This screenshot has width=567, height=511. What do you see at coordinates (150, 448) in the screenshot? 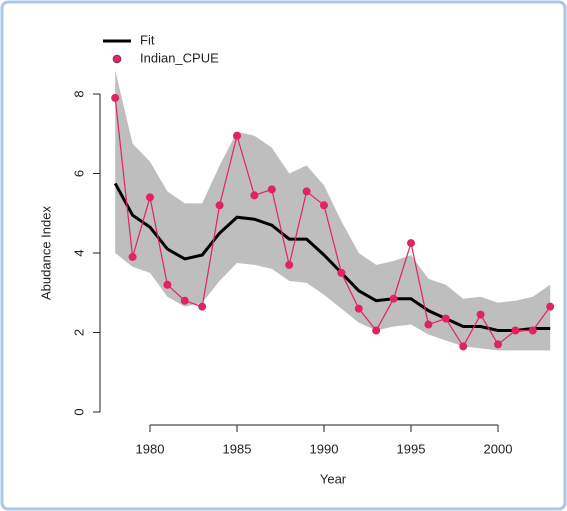
I see `x-tick-label: 1980` at bounding box center [150, 448].